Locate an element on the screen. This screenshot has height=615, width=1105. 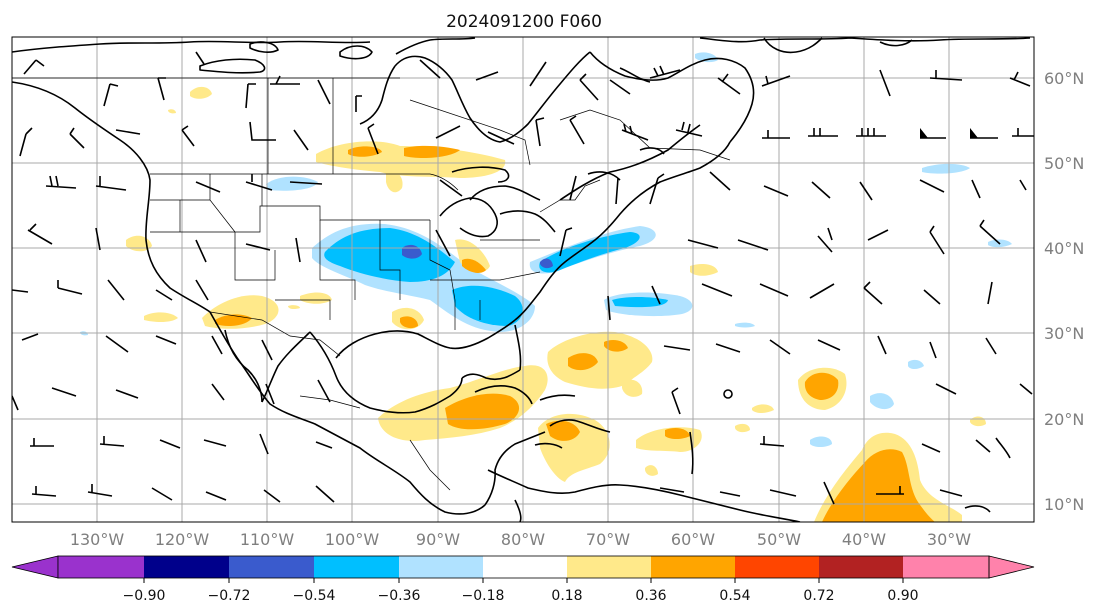
latitude-label: 10°N is located at coordinates (1064, 504).